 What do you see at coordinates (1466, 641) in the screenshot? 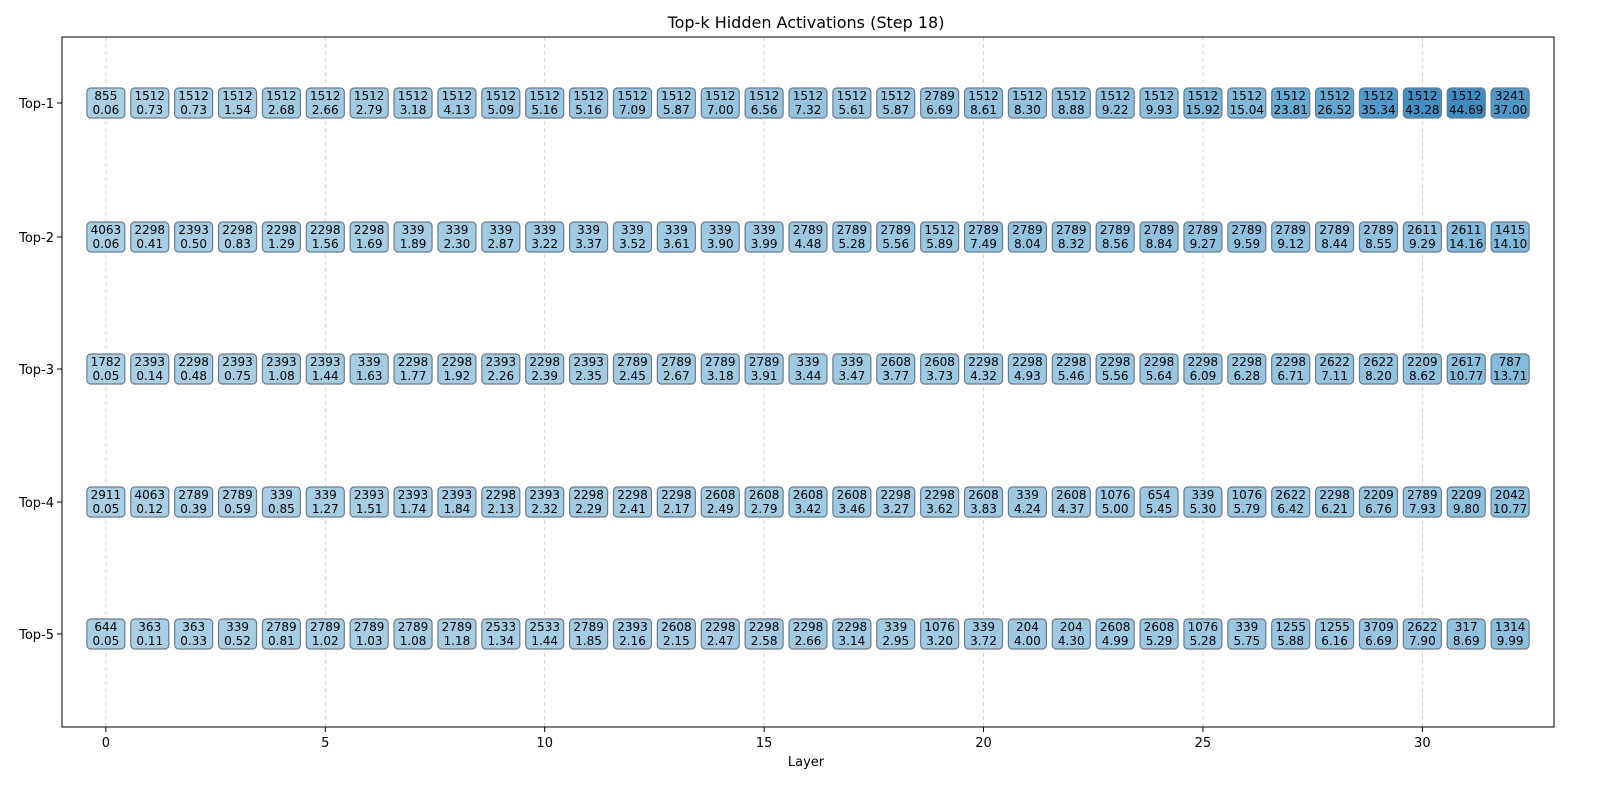
I see `cell-activation-value: 8.69` at bounding box center [1466, 641].